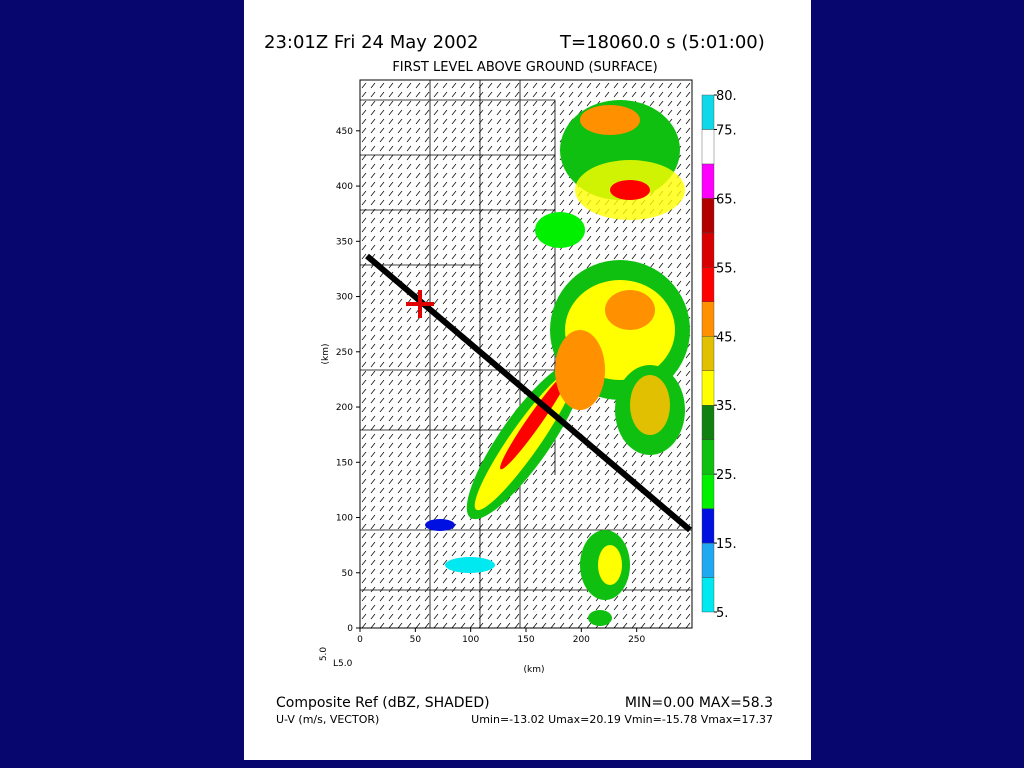 The image size is (1024, 768). I want to click on x-tick-label: 0, so click(360, 640).